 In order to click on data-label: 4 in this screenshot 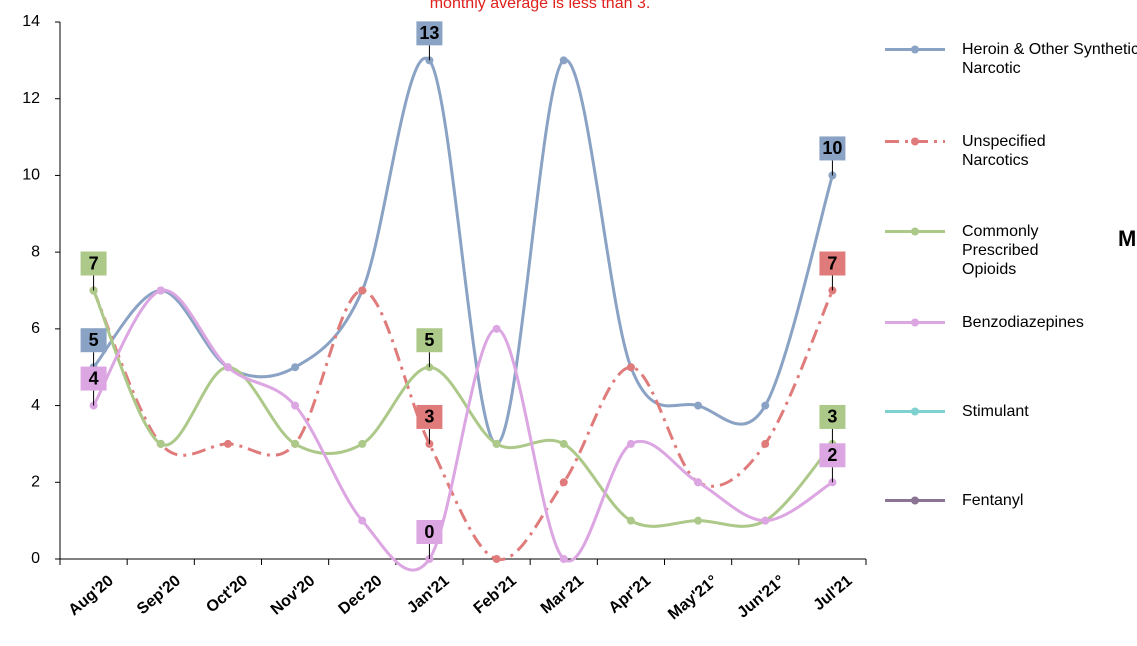, I will do `click(94, 378)`.